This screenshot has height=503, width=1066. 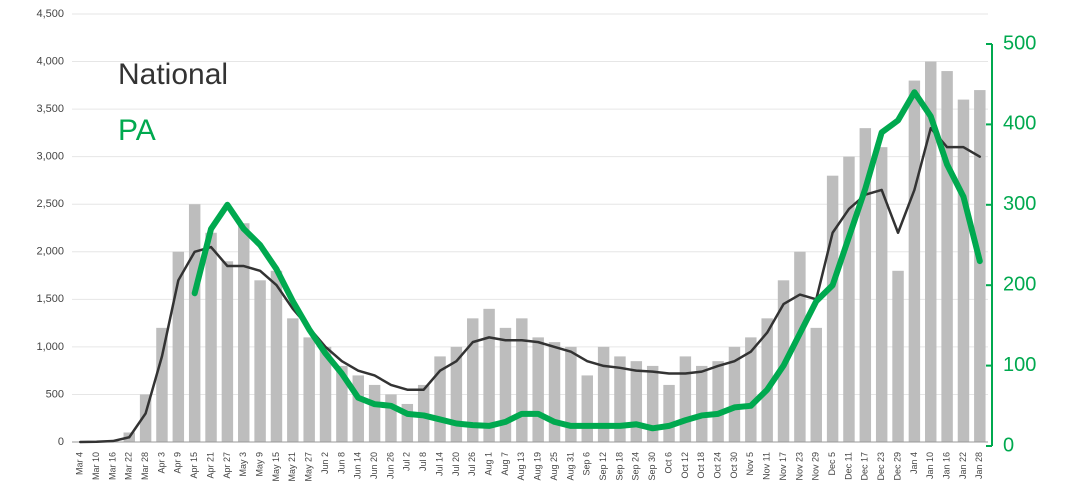 What do you see at coordinates (178, 463) in the screenshot?
I see `x-tick-label: Apr 9` at bounding box center [178, 463].